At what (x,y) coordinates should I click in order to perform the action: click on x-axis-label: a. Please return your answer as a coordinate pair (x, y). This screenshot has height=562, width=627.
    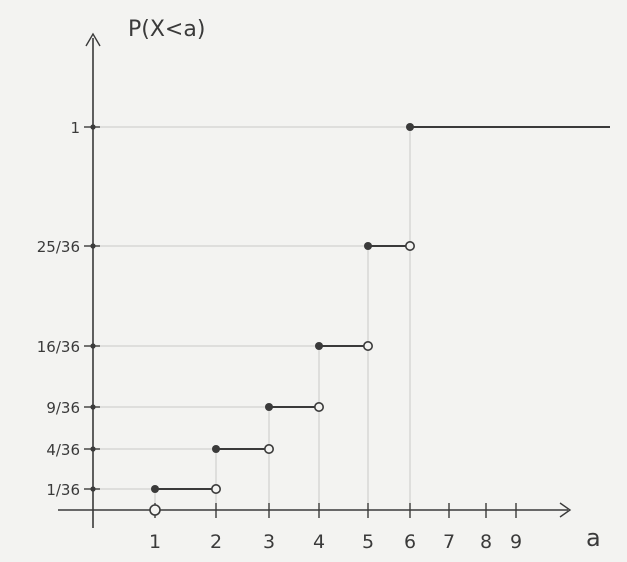
    Looking at the image, I should click on (593, 538).